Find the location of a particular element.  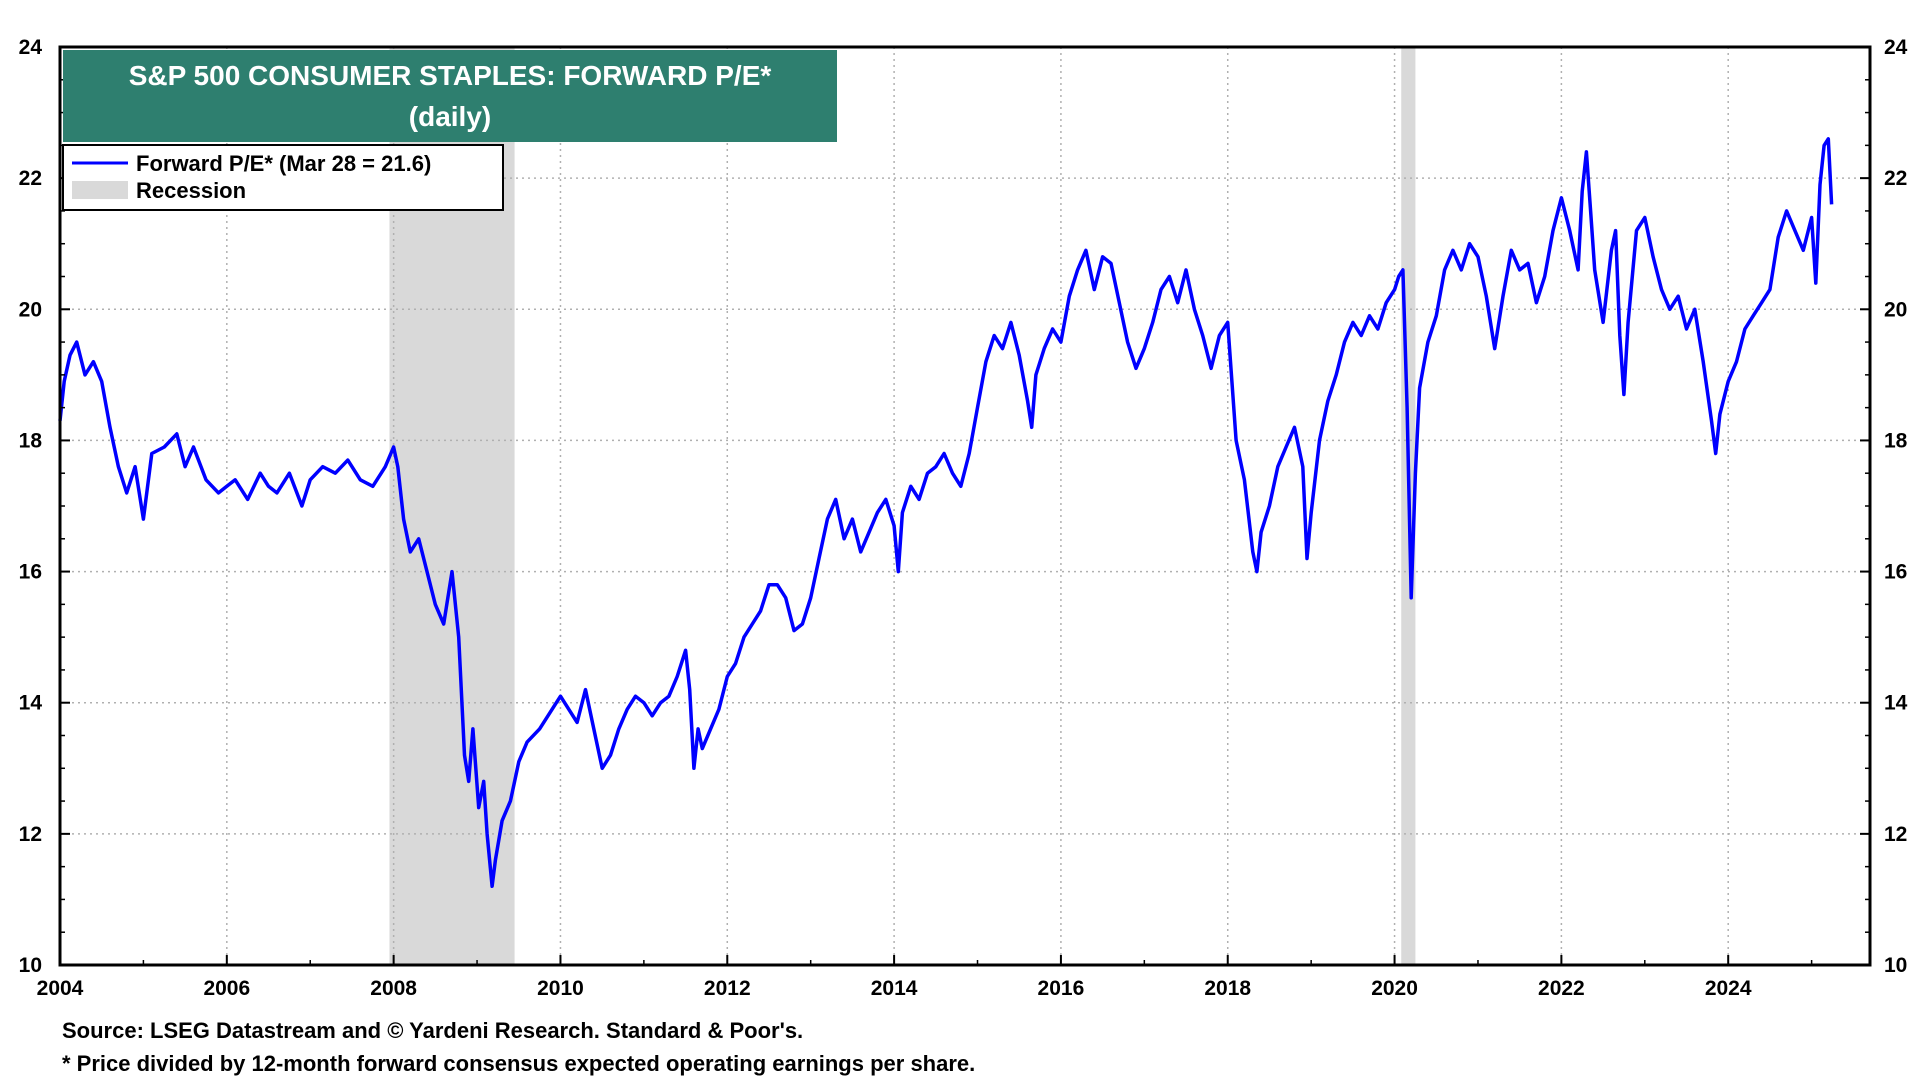

xtick-label-2008: 2008 is located at coordinates (393, 988).